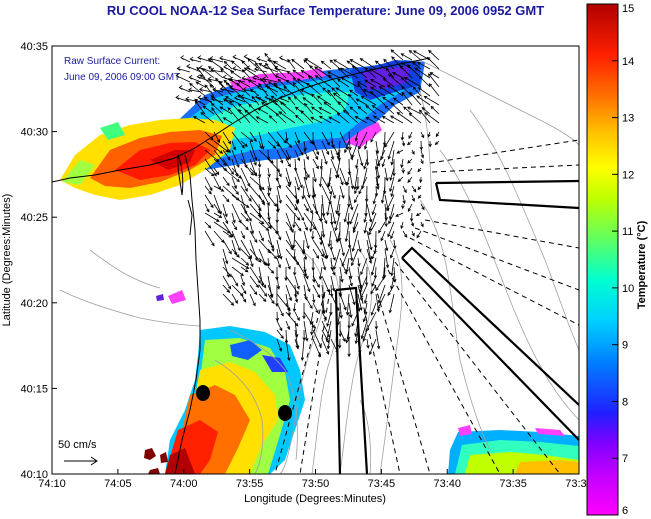  I want to click on colorbar-tick-label: 9, so click(625, 346).